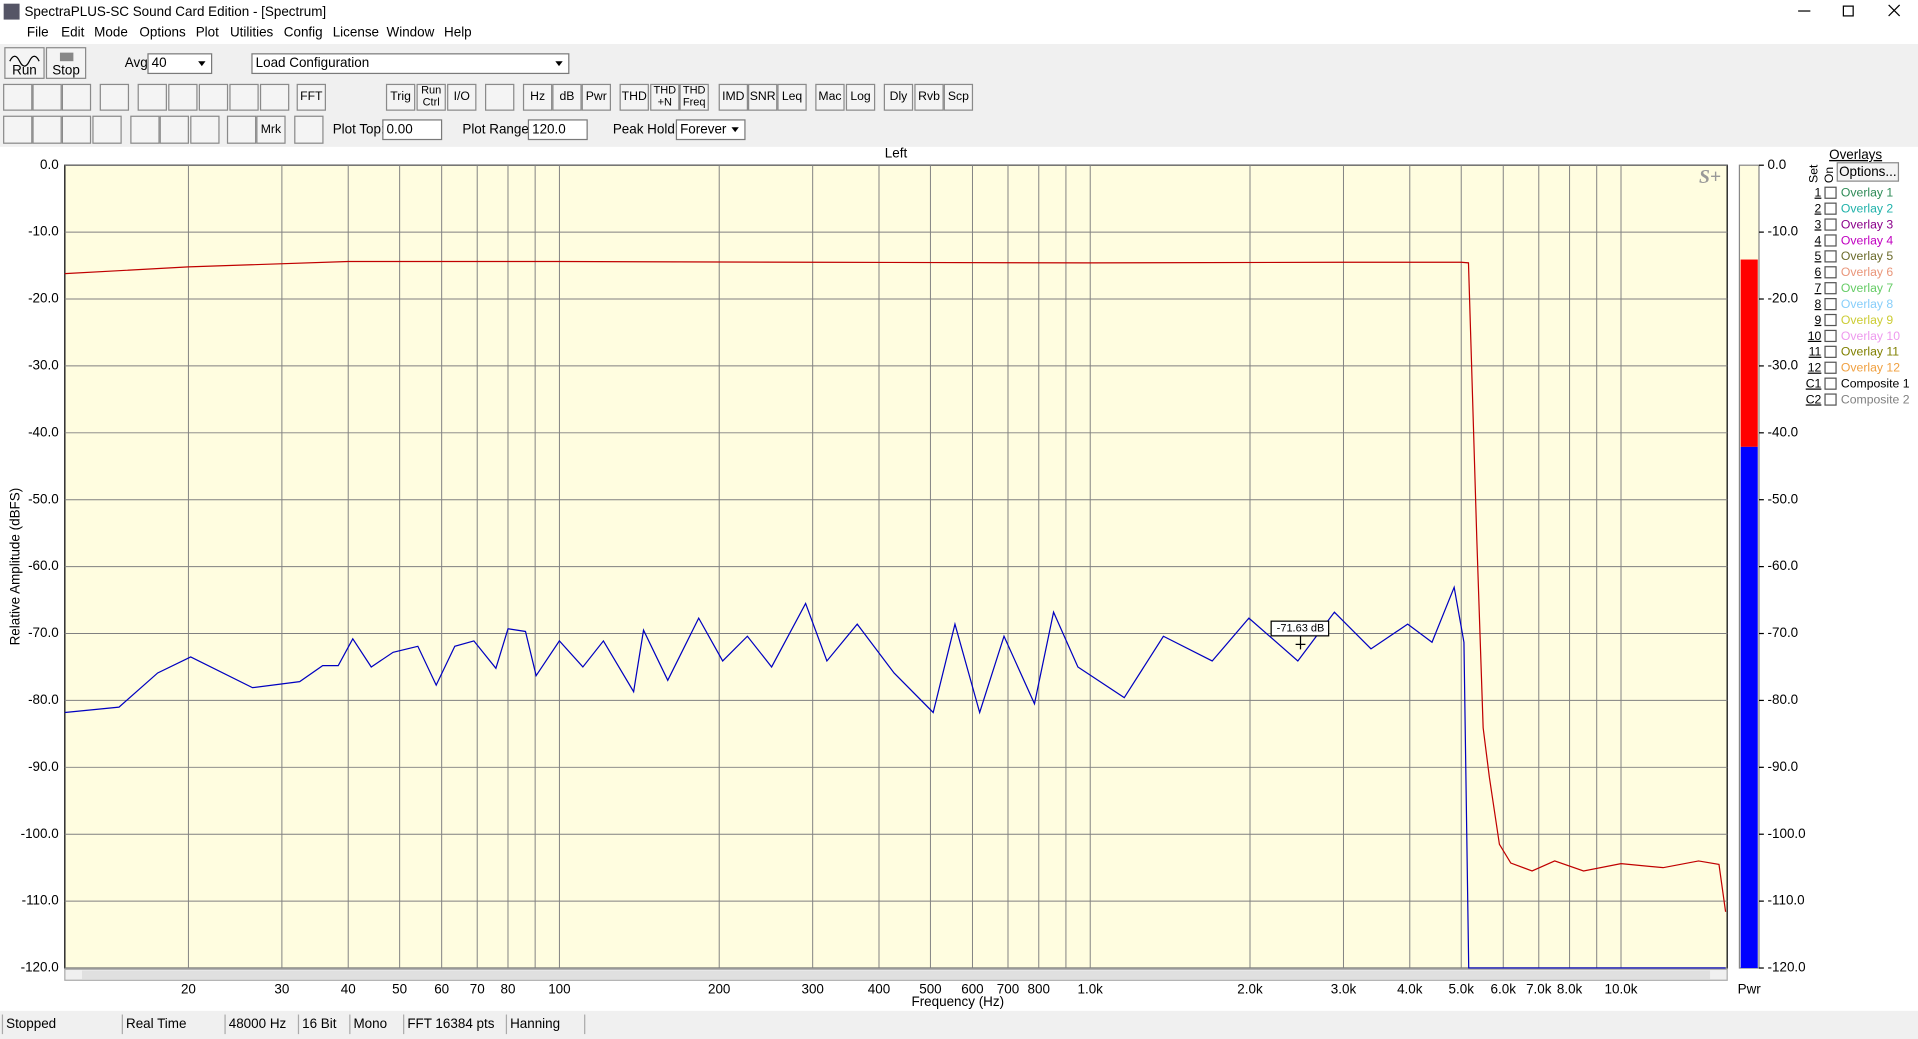 The height and width of the screenshot is (1039, 1918). I want to click on avg-select, so click(180, 64).